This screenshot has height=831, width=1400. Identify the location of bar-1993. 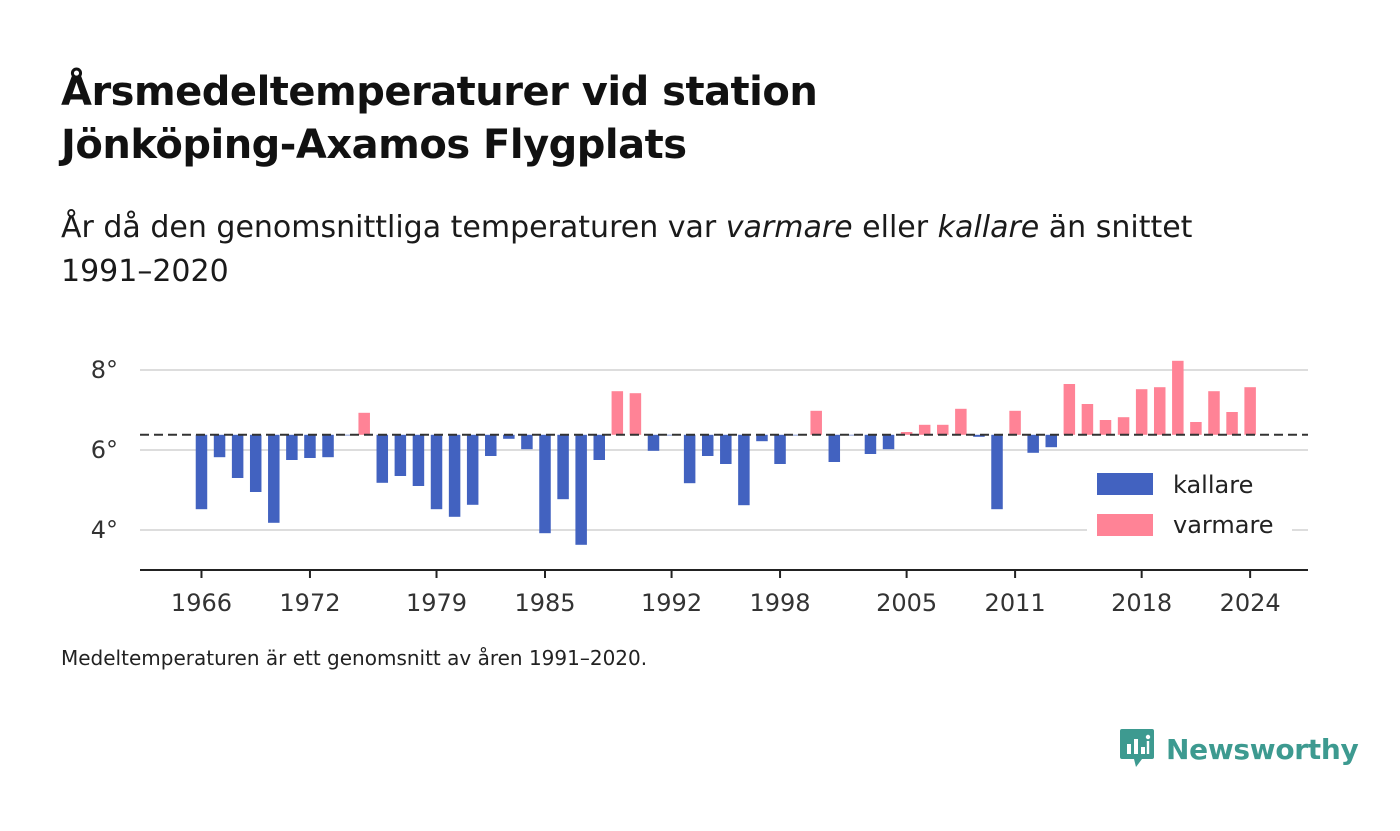
(689, 459).